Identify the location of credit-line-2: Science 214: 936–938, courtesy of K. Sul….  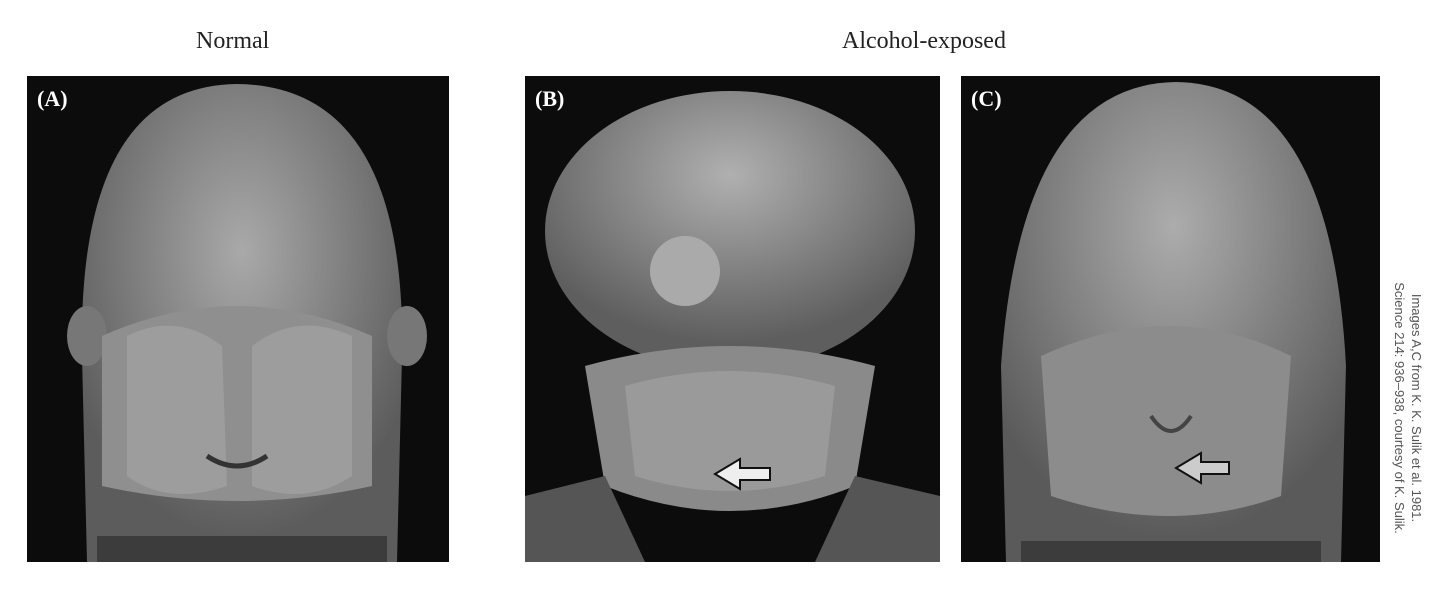
(1399, 408).